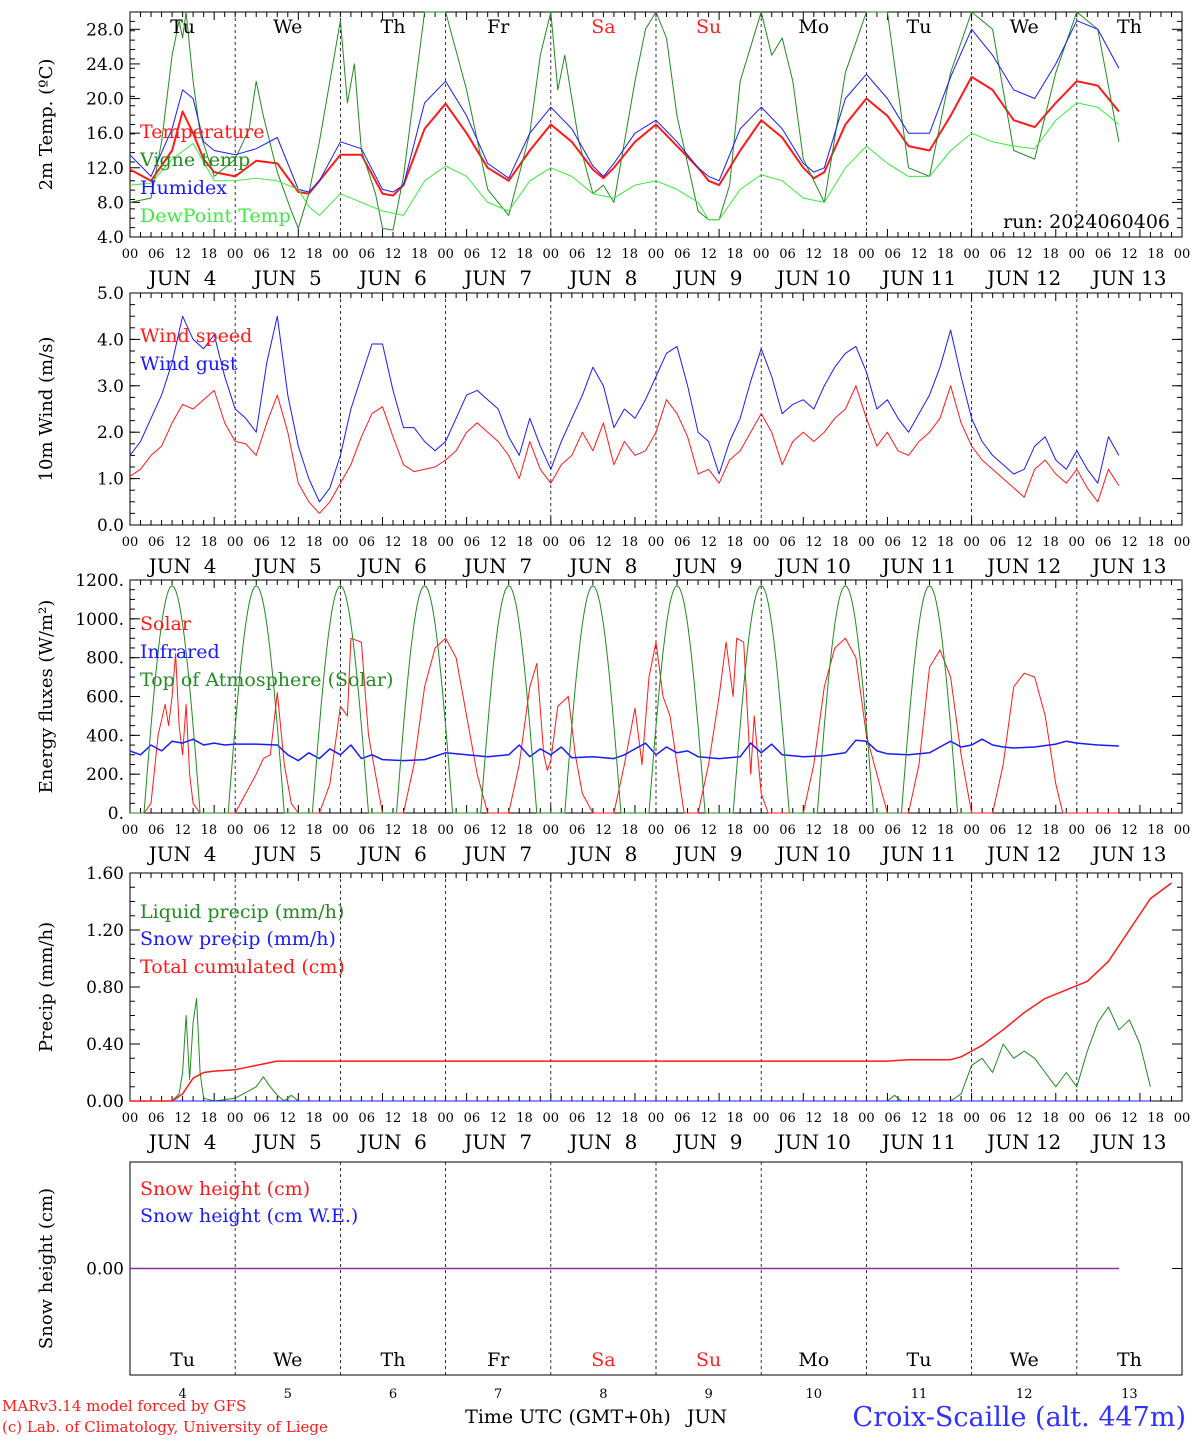 Image resolution: width=1194 pixels, height=1440 pixels. Describe the element at coordinates (105, 698) in the screenshot. I see `y-tick-label: 600.` at that location.